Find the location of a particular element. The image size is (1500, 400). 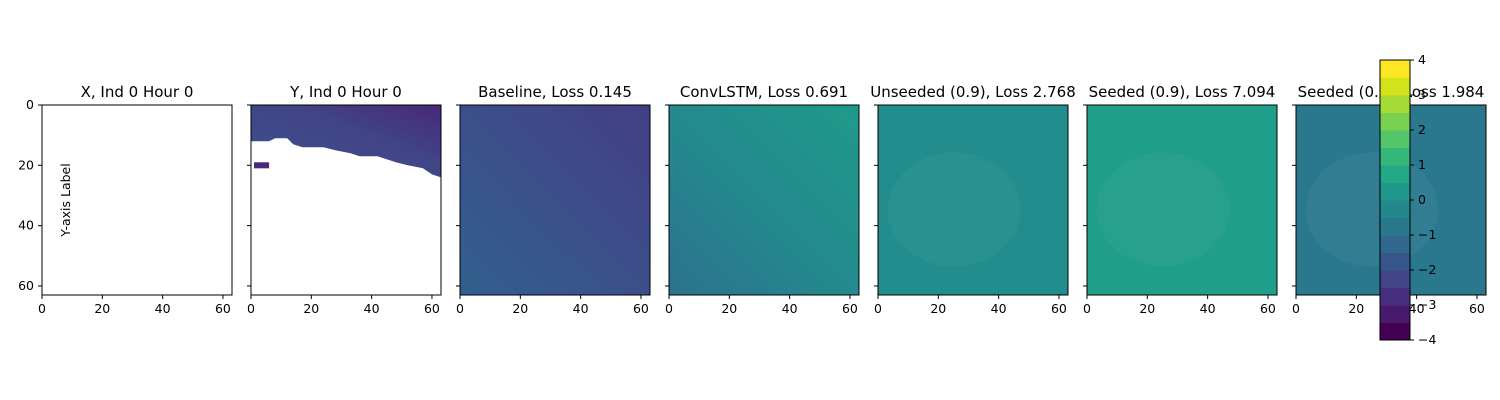

y-tick-label: 40 is located at coordinates (26, 225).